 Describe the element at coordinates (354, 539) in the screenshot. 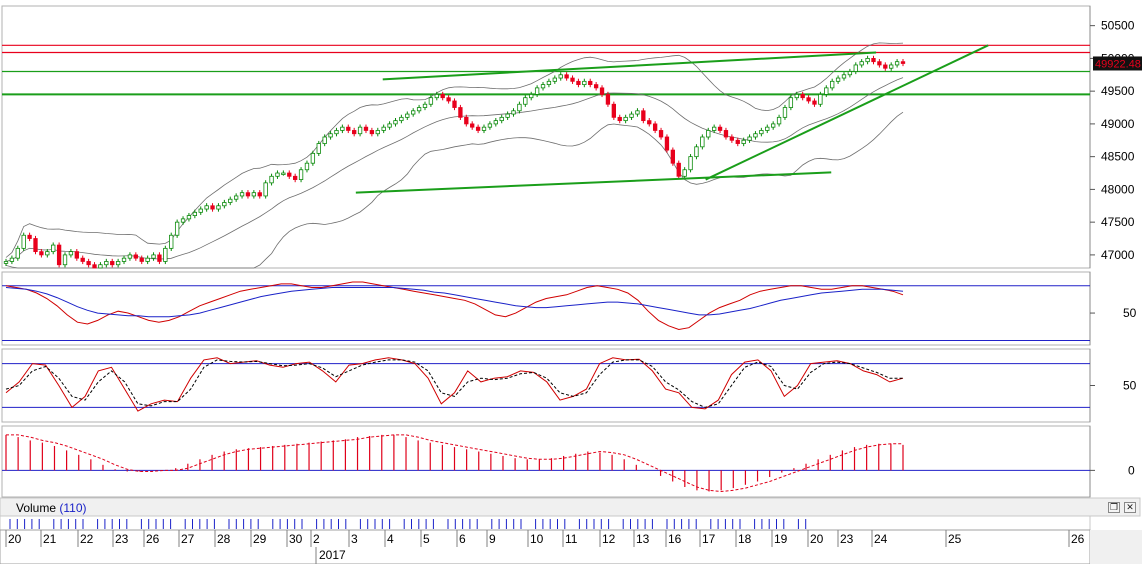

I see `day-label: 3` at that location.